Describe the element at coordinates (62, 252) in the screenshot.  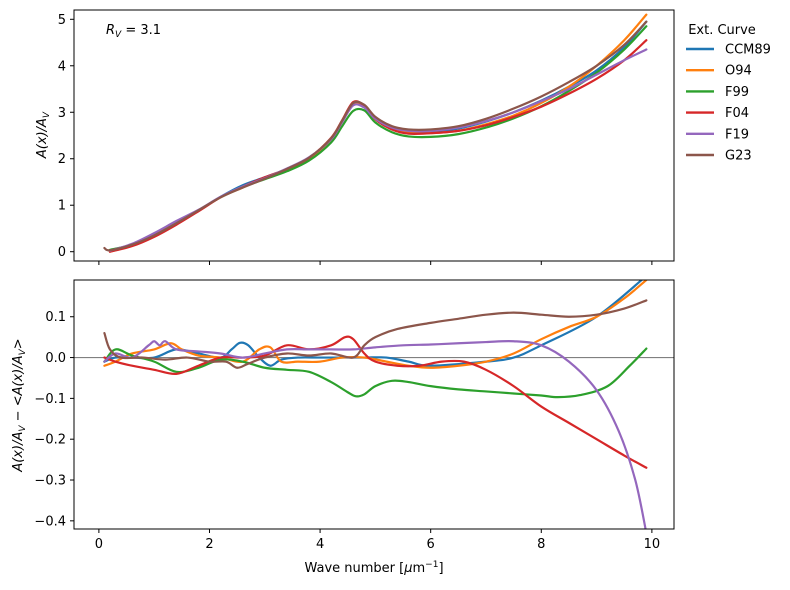
I see `top-y-tick-label: 0` at that location.